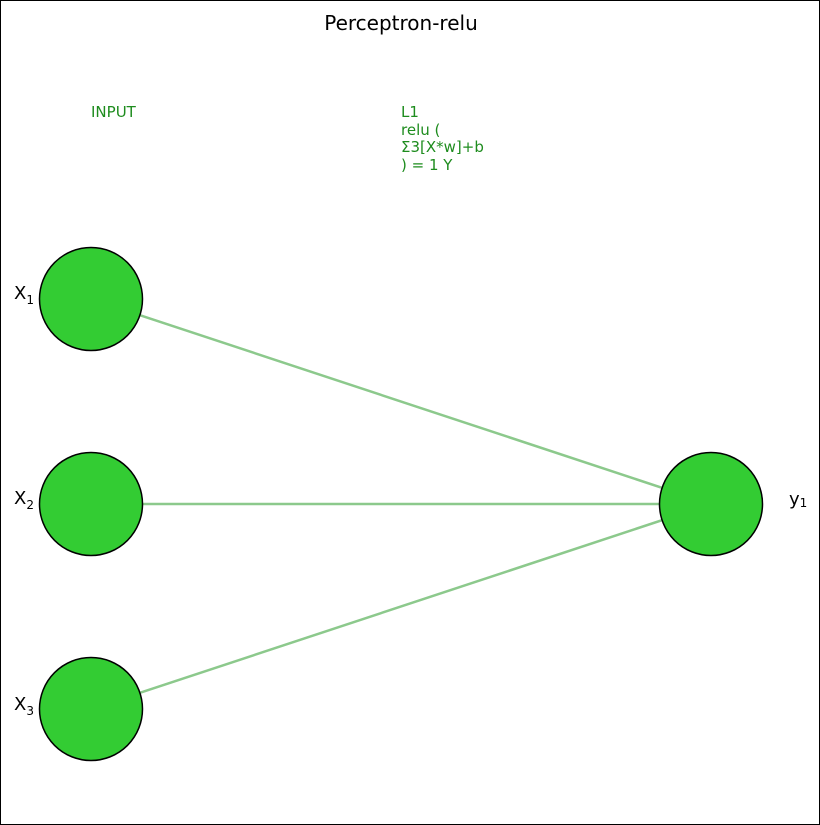 This screenshot has width=820, height=825. Describe the element at coordinates (91, 299) in the screenshot. I see `input-node-x1` at that location.